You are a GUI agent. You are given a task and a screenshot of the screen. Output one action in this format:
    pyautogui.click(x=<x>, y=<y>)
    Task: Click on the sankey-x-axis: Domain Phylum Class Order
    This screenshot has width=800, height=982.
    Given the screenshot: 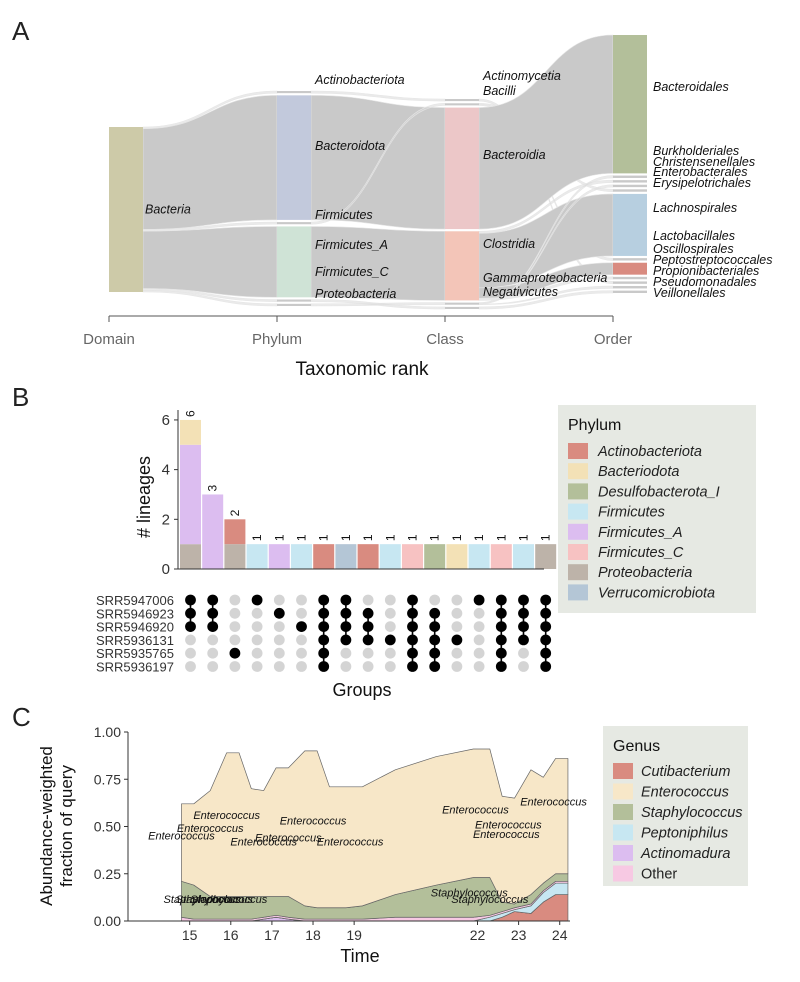 What is the action you would take?
    pyautogui.click(x=357, y=331)
    